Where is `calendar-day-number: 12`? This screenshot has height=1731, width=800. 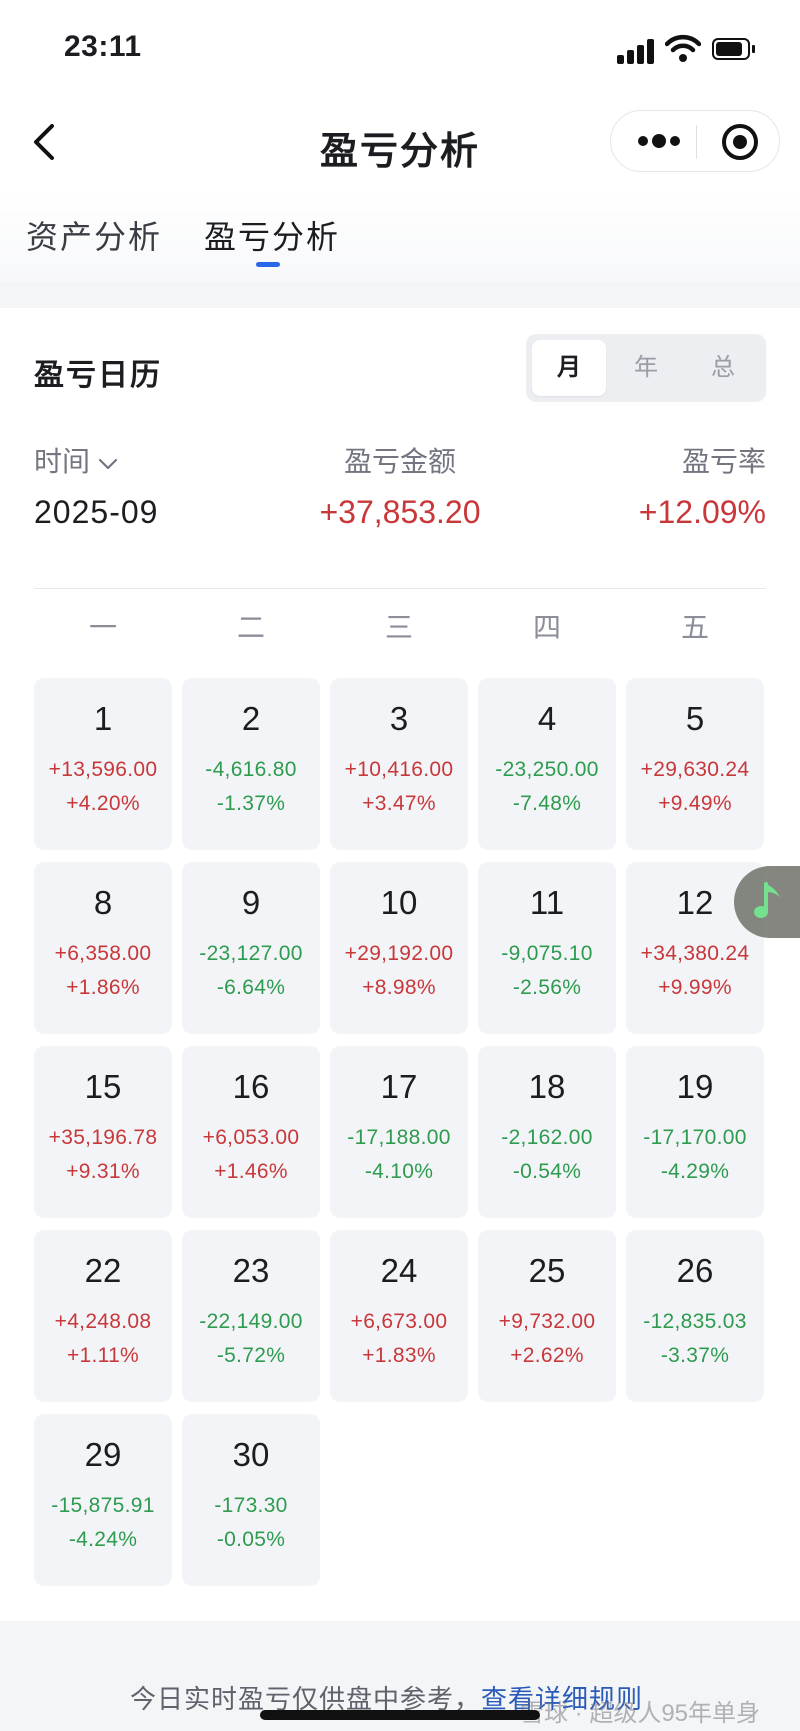 calendar-day-number: 12 is located at coordinates (695, 902).